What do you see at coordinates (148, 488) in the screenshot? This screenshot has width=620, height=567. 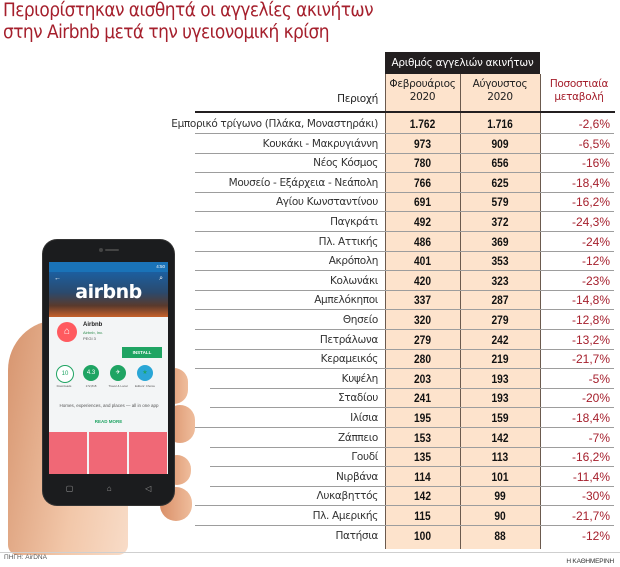 I see `back-icon: ◁` at bounding box center [148, 488].